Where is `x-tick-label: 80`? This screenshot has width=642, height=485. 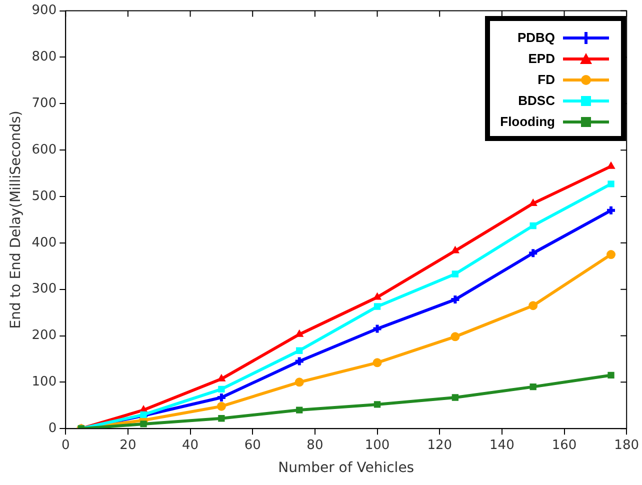
x-tick-label: 80 is located at coordinates (315, 445).